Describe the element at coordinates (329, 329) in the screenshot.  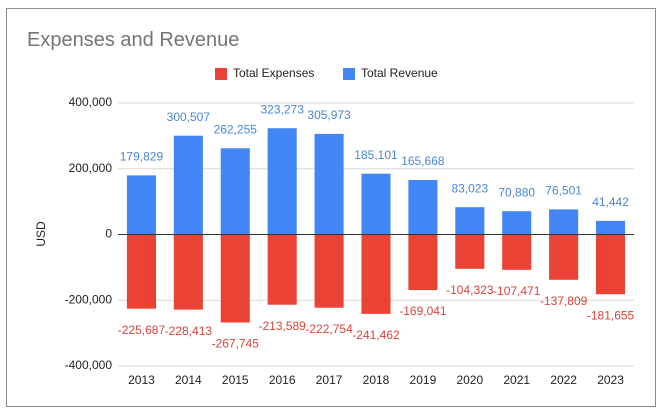
I see `data-label: -222,754` at that location.